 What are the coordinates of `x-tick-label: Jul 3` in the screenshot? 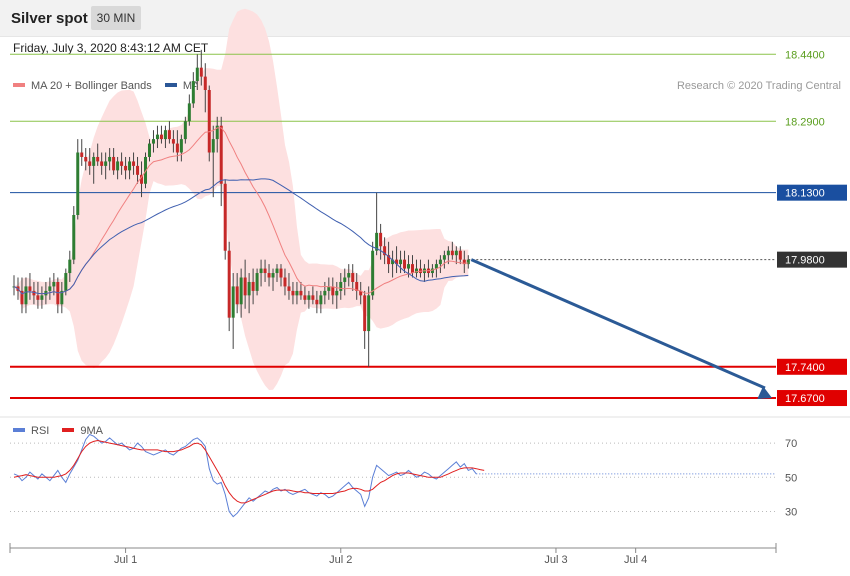 It's located at (555, 560).